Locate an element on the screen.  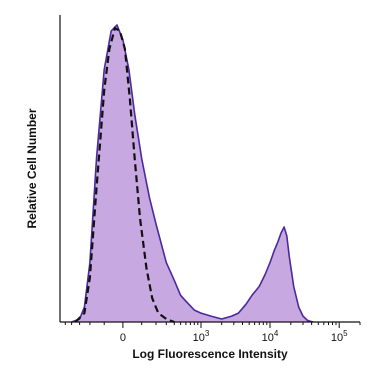
x-tick-label: 10³ is located at coordinates (201, 336).